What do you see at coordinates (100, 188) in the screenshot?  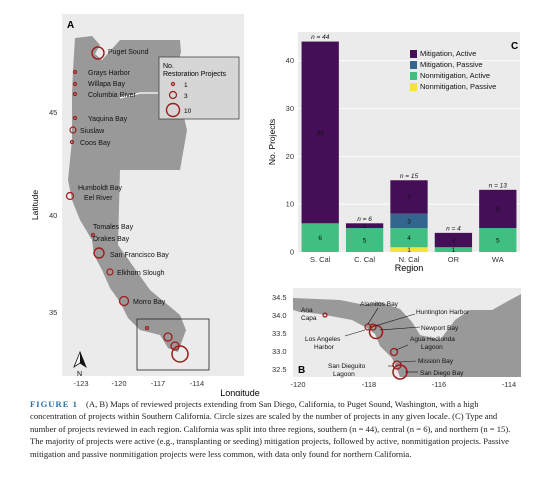 I see `site-label: Humboldt Bay` at bounding box center [100, 188].